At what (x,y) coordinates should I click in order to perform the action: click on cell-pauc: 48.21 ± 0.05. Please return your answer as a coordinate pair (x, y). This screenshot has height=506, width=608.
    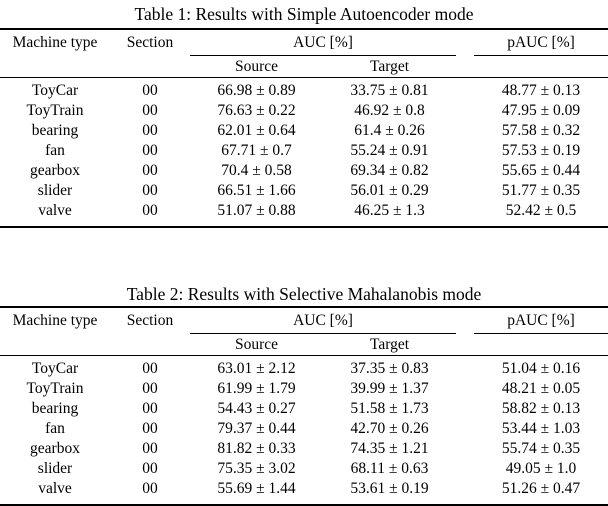
    Looking at the image, I should click on (541, 388).